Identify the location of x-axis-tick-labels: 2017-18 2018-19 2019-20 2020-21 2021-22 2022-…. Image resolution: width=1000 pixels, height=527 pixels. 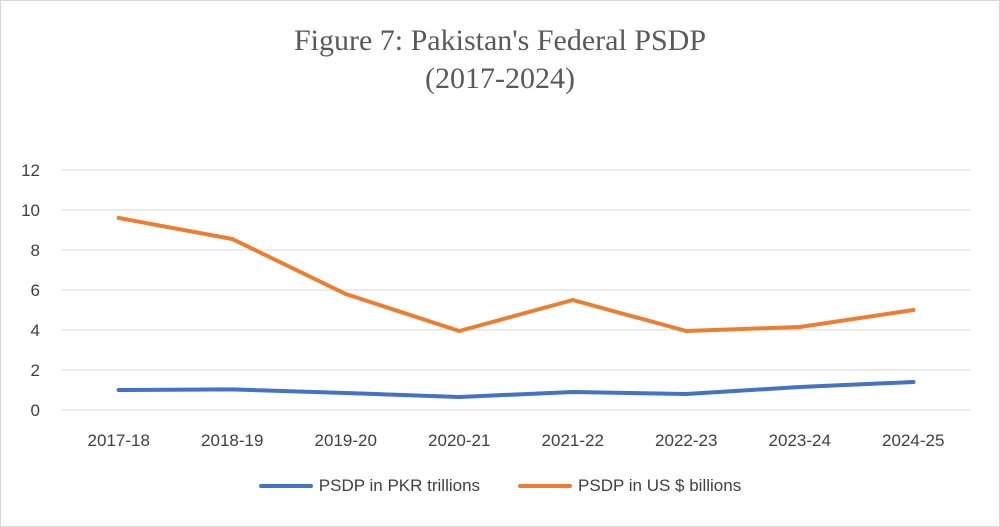
(516, 440).